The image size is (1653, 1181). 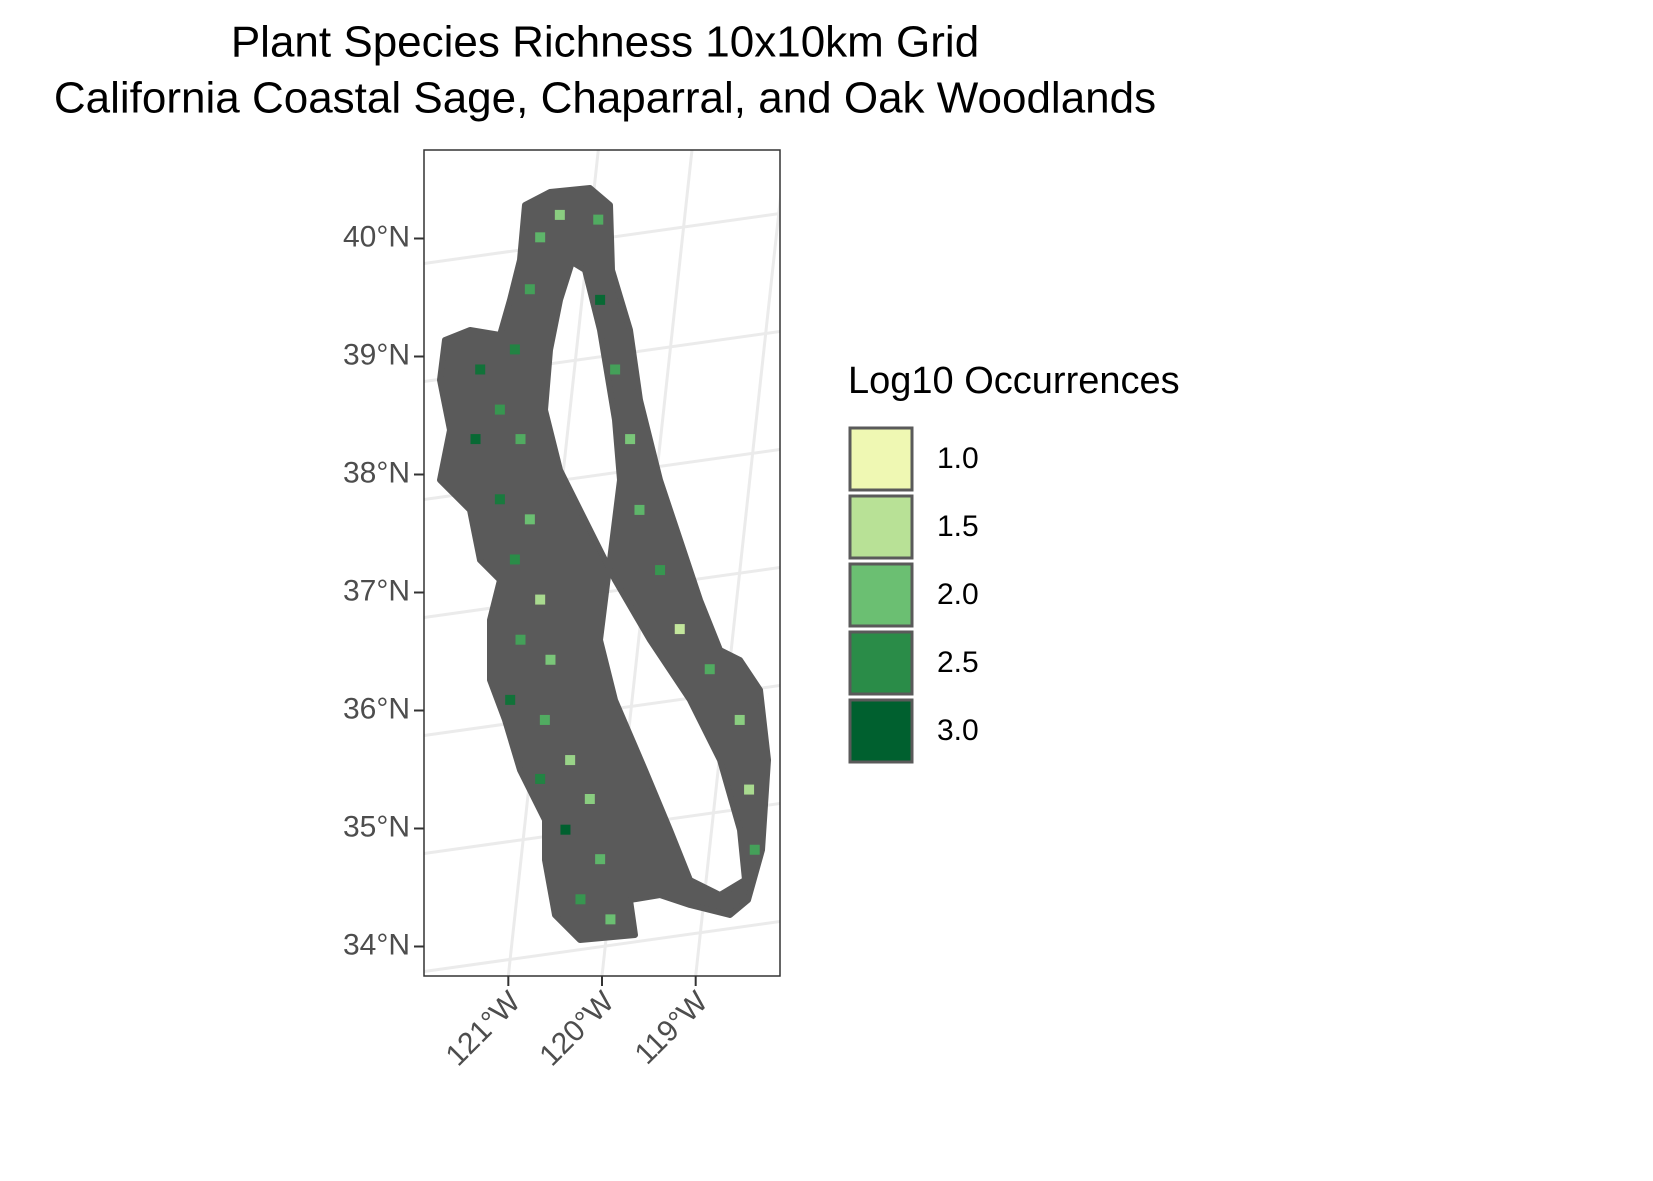 I want to click on legend-title: Log10 Occurrences, so click(x=1014, y=381).